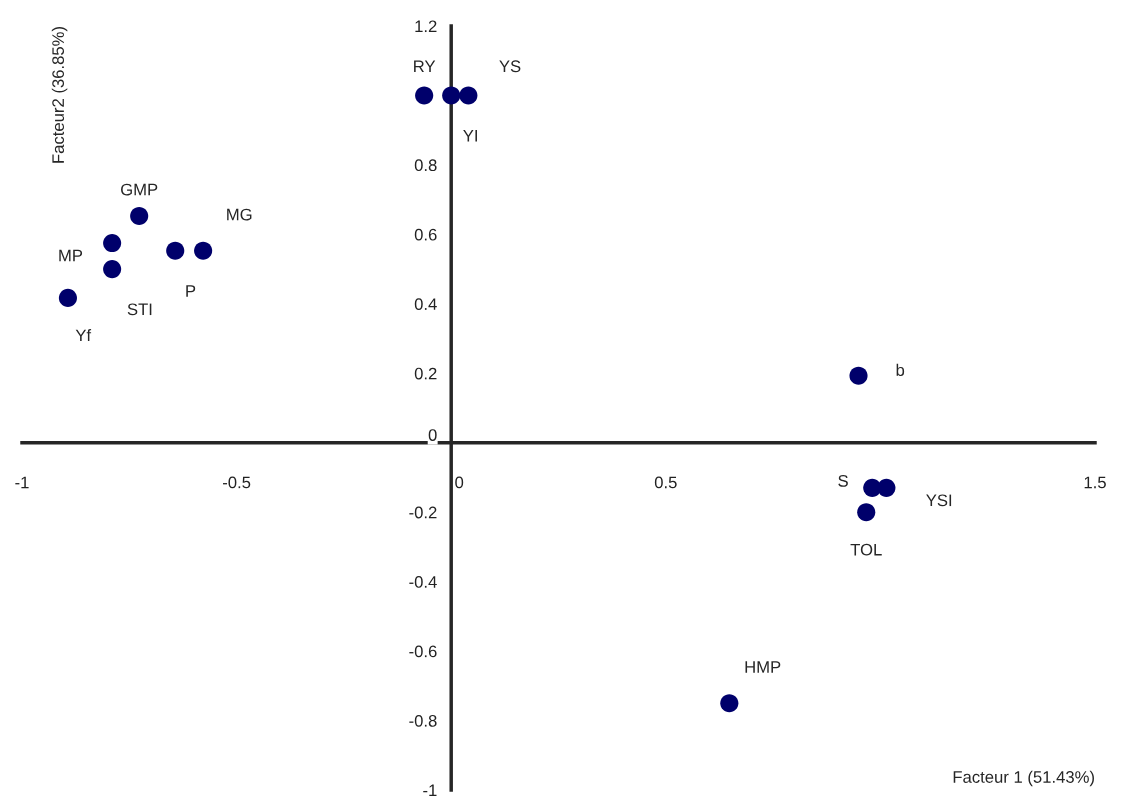  Describe the element at coordinates (1095, 482) in the screenshot. I see `x-tick-label: 1.5` at that location.